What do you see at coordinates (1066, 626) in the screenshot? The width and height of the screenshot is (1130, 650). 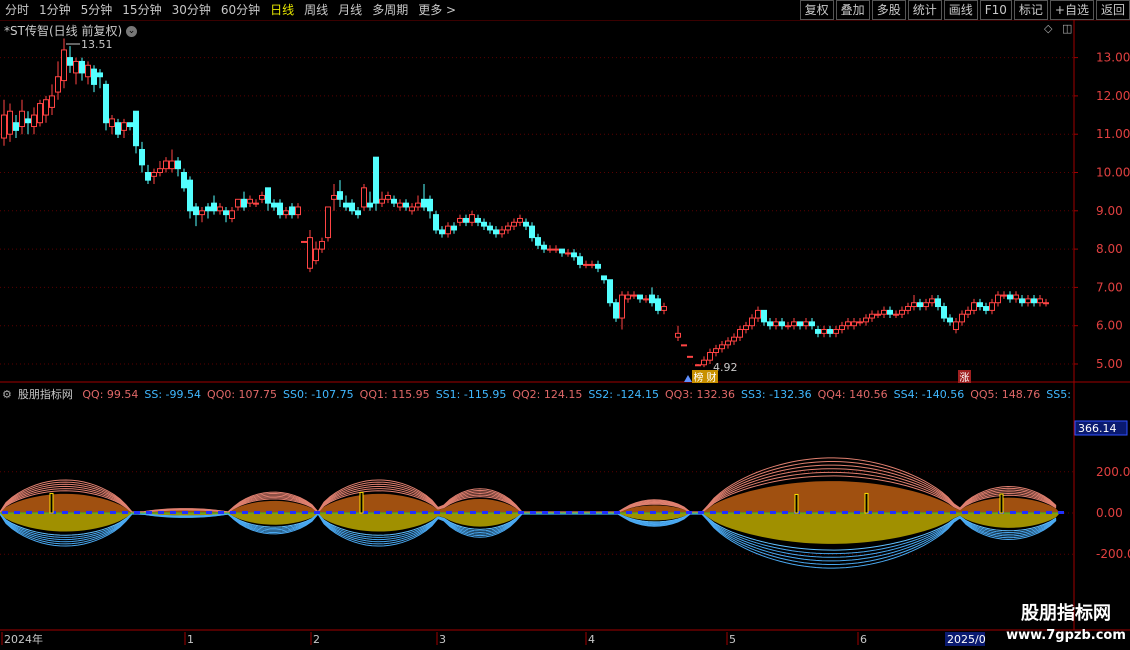 I see `site-watermark: 股朋指标网 www.7gpzb.com` at bounding box center [1066, 626].